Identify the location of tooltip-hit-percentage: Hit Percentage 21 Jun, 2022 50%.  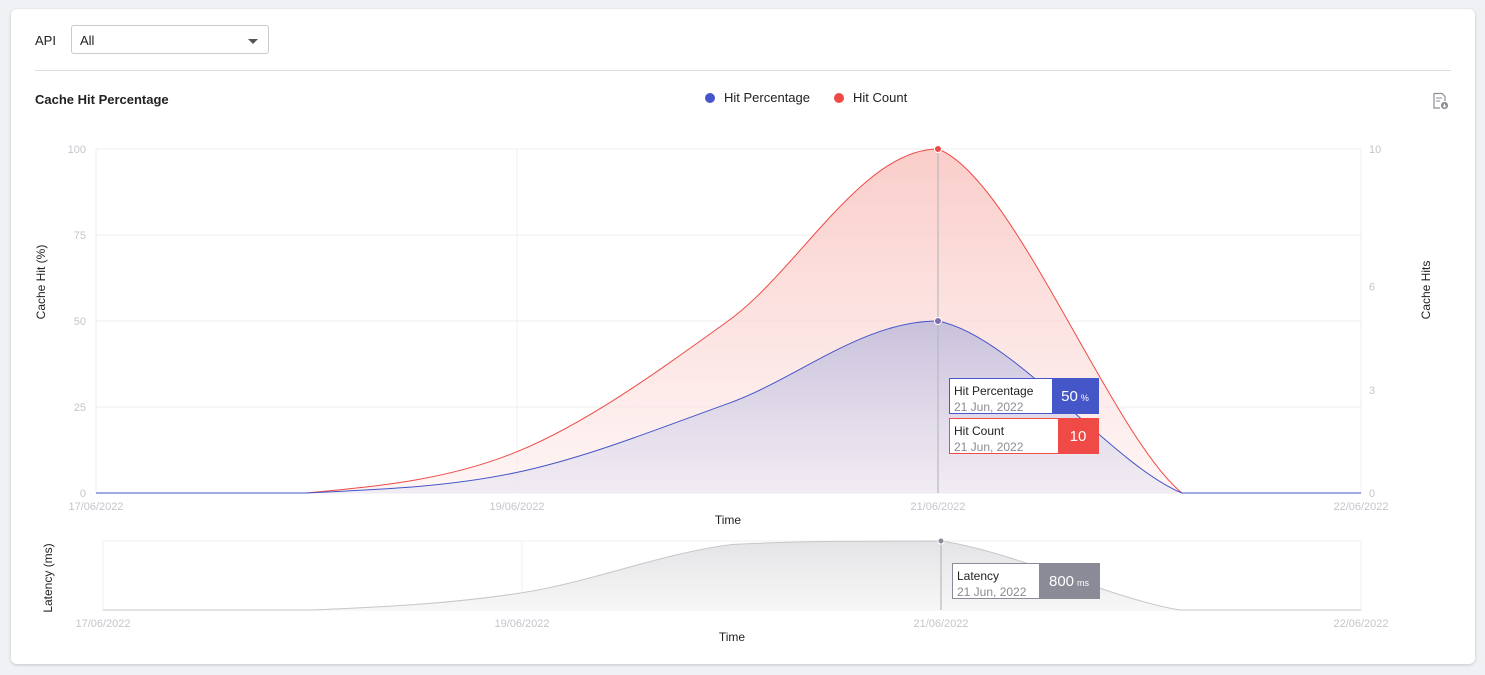
(1024, 396).